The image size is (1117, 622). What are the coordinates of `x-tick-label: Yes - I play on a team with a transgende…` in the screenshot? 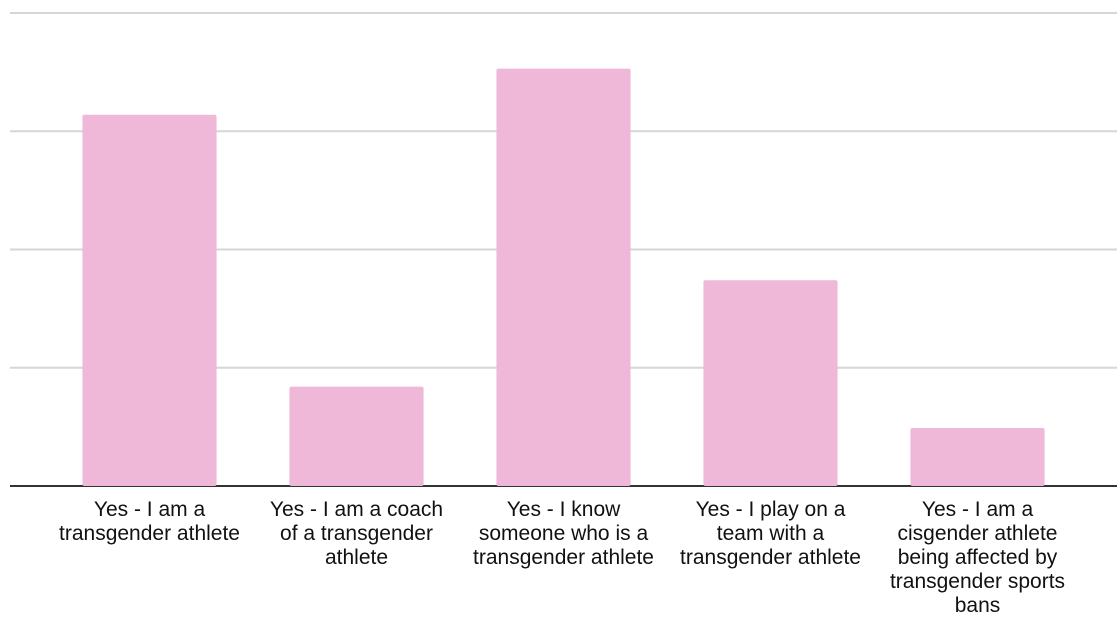 It's located at (770, 533).